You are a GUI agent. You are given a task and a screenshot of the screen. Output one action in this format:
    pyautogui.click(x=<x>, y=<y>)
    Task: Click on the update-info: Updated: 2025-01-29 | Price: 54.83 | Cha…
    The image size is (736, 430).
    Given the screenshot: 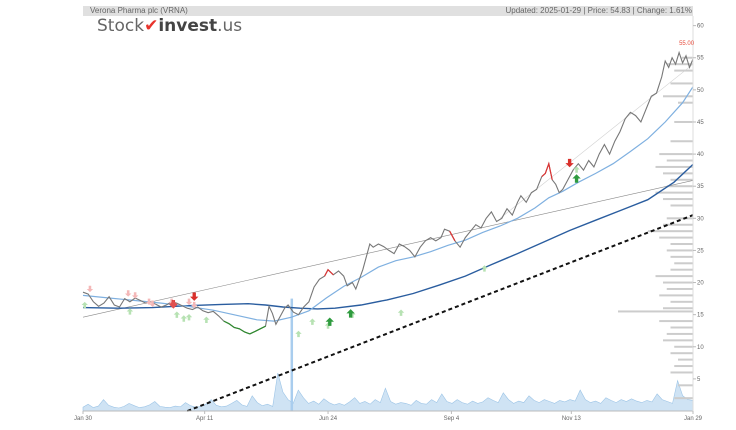 What is the action you would take?
    pyautogui.click(x=598, y=10)
    